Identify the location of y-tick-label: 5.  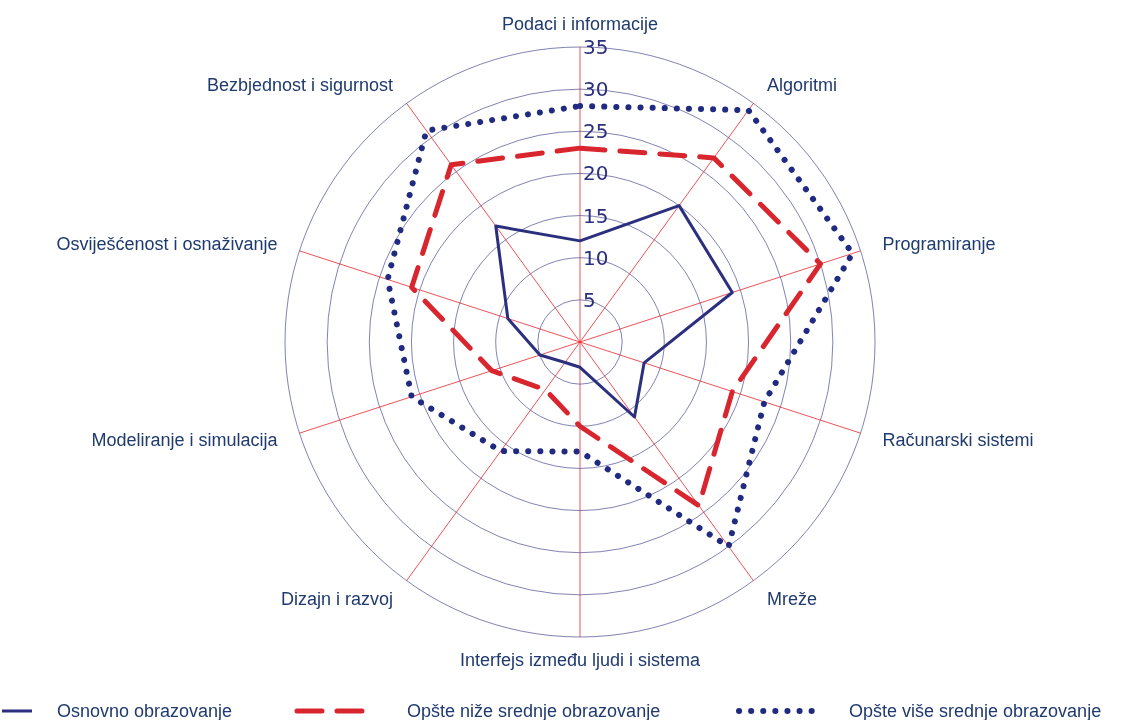
(589, 299).